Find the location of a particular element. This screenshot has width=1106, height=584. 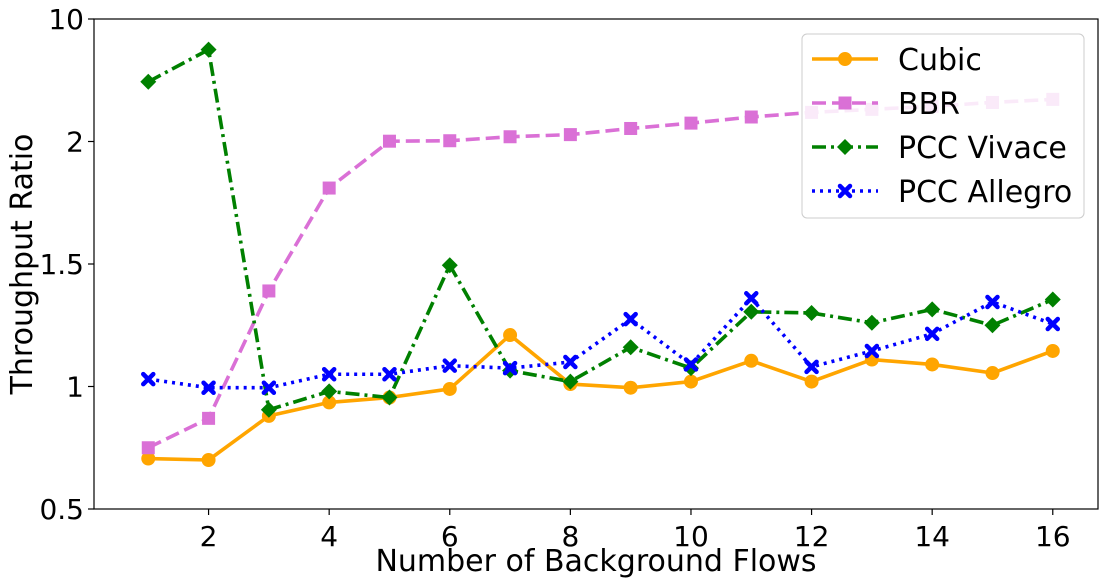

series-pcc-allegro is located at coordinates (601, 343).